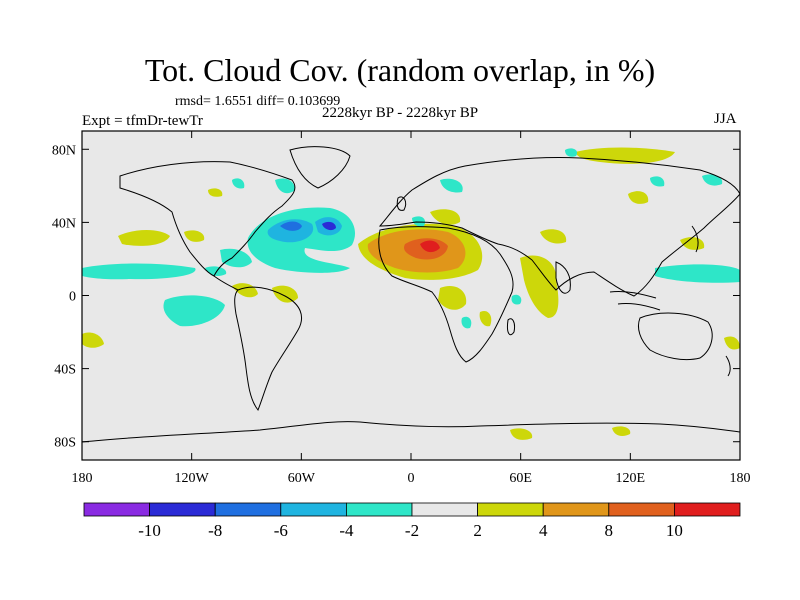 Image resolution: width=800 pixels, height=600 pixels. Describe the element at coordinates (320, 167) in the screenshot. I see `greenland-outline` at that location.